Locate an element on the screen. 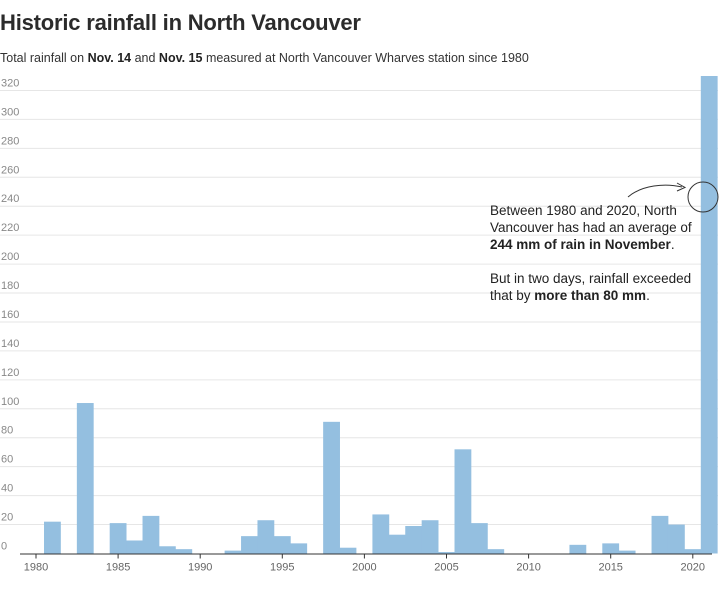 This screenshot has height=593, width=727. bar-1993 is located at coordinates (249, 545).